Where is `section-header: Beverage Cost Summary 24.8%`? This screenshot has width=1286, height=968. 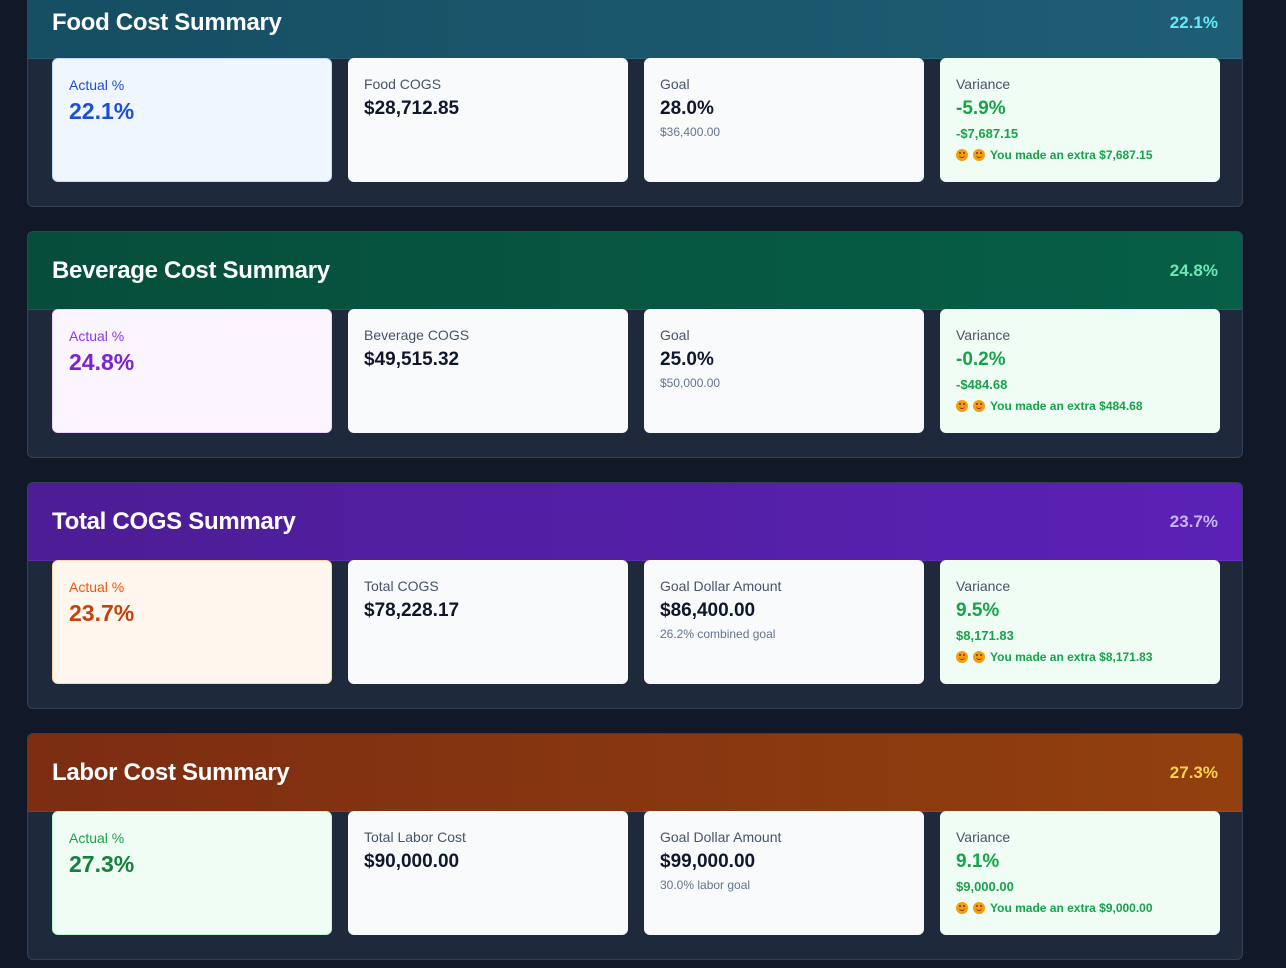 section-header: Beverage Cost Summary 24.8% is located at coordinates (635, 271).